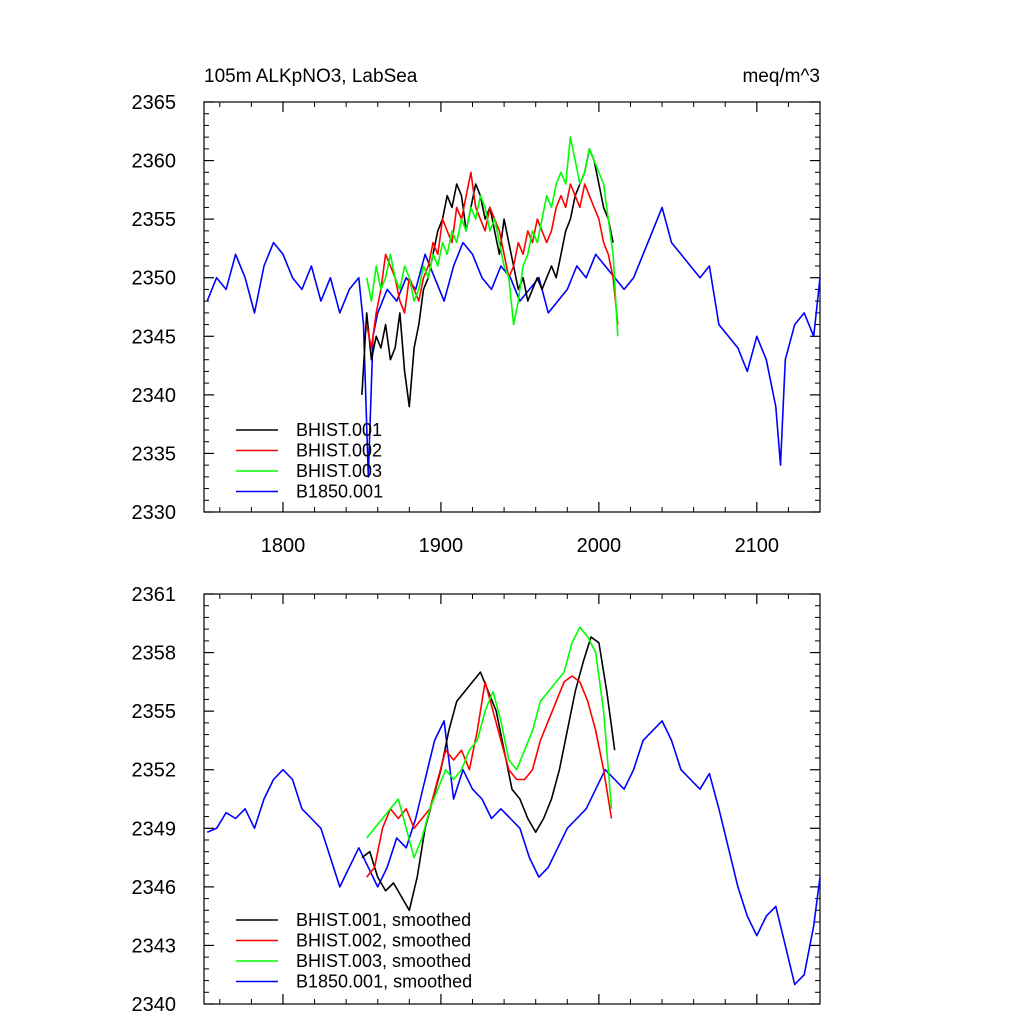  Describe the element at coordinates (383, 920) in the screenshot. I see `legend-label: BHIST.001, smoothed` at that location.